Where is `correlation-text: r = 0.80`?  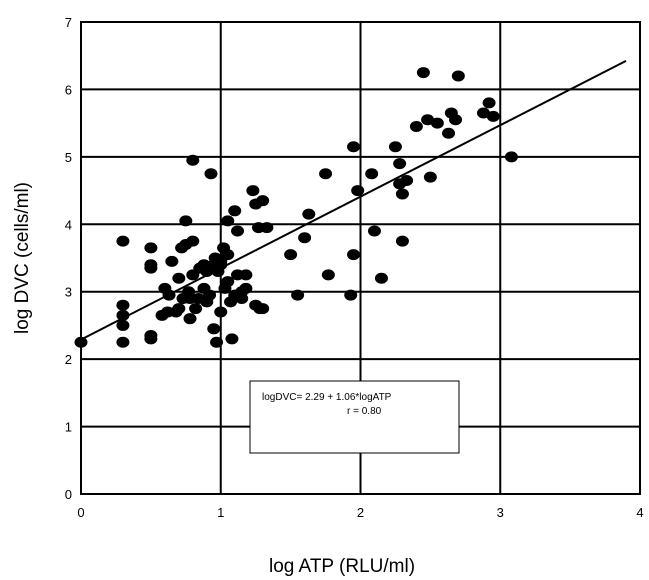 correlation-text: r = 0.80 is located at coordinates (364, 411).